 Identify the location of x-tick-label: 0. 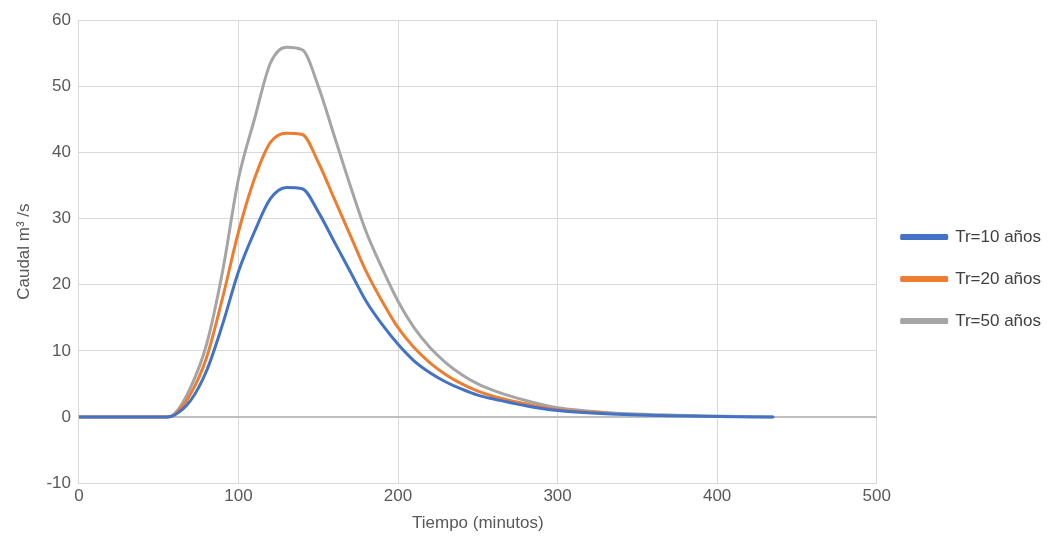
(79, 496).